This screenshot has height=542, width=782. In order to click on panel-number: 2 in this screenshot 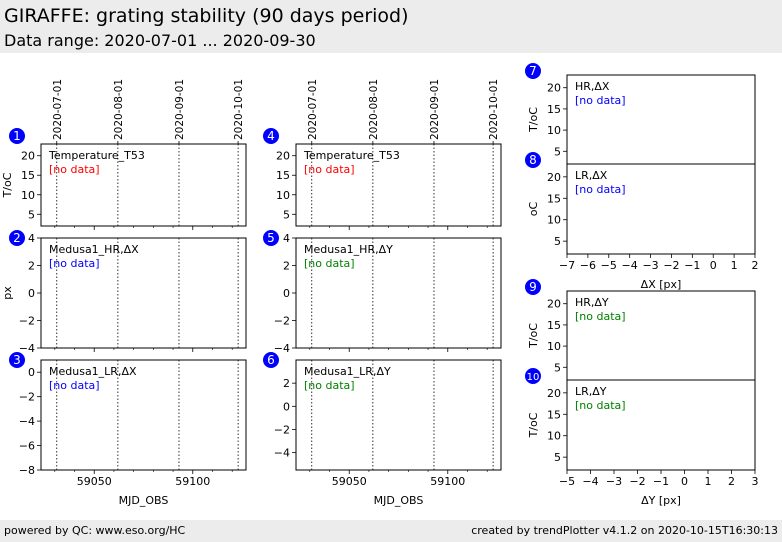, I will do `click(17, 238)`.